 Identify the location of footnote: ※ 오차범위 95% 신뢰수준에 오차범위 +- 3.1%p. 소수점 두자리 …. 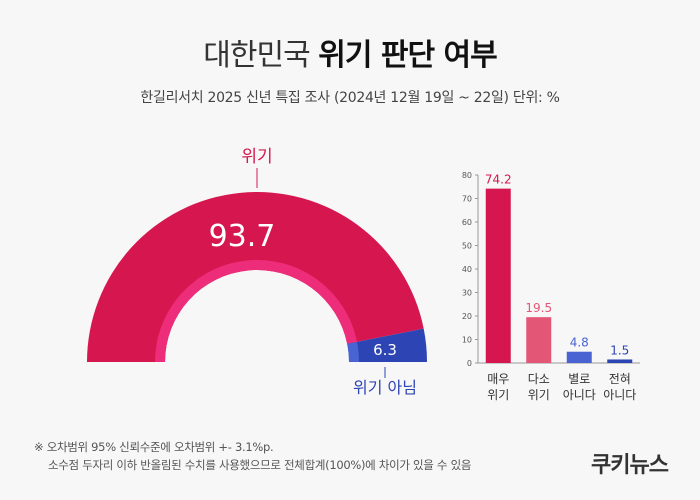
(252, 456).